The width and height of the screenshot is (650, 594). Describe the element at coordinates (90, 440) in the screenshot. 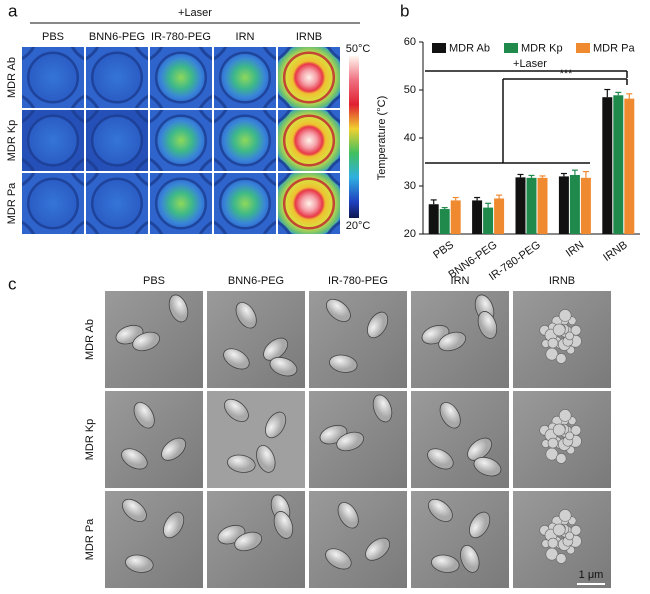

I see `row-label: MDR Kp` at that location.